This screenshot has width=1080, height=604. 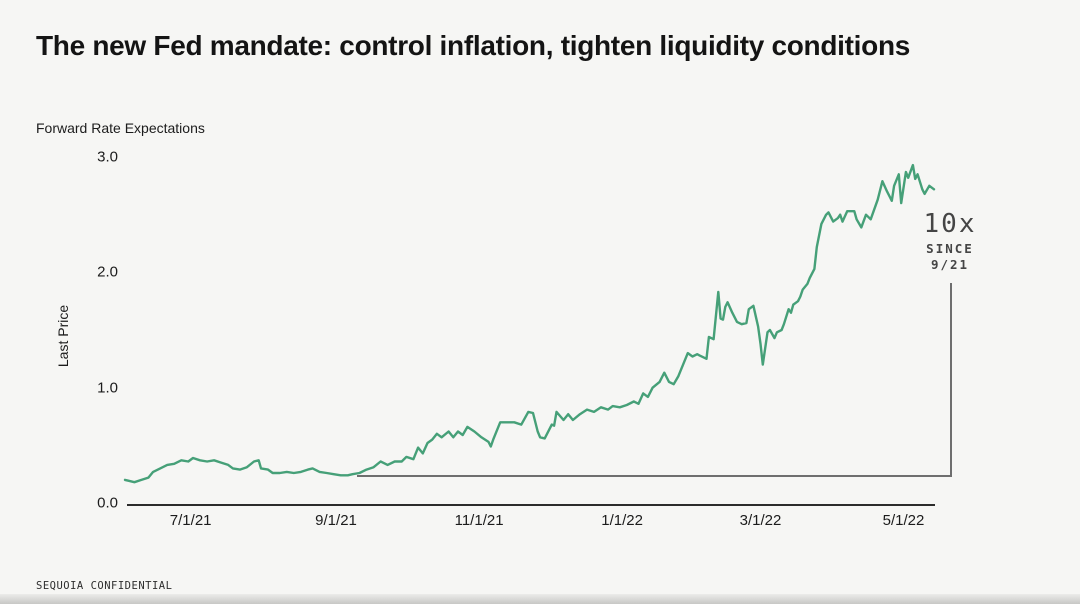 I want to click on x-tick-label: 11/1/21, so click(x=479, y=520).